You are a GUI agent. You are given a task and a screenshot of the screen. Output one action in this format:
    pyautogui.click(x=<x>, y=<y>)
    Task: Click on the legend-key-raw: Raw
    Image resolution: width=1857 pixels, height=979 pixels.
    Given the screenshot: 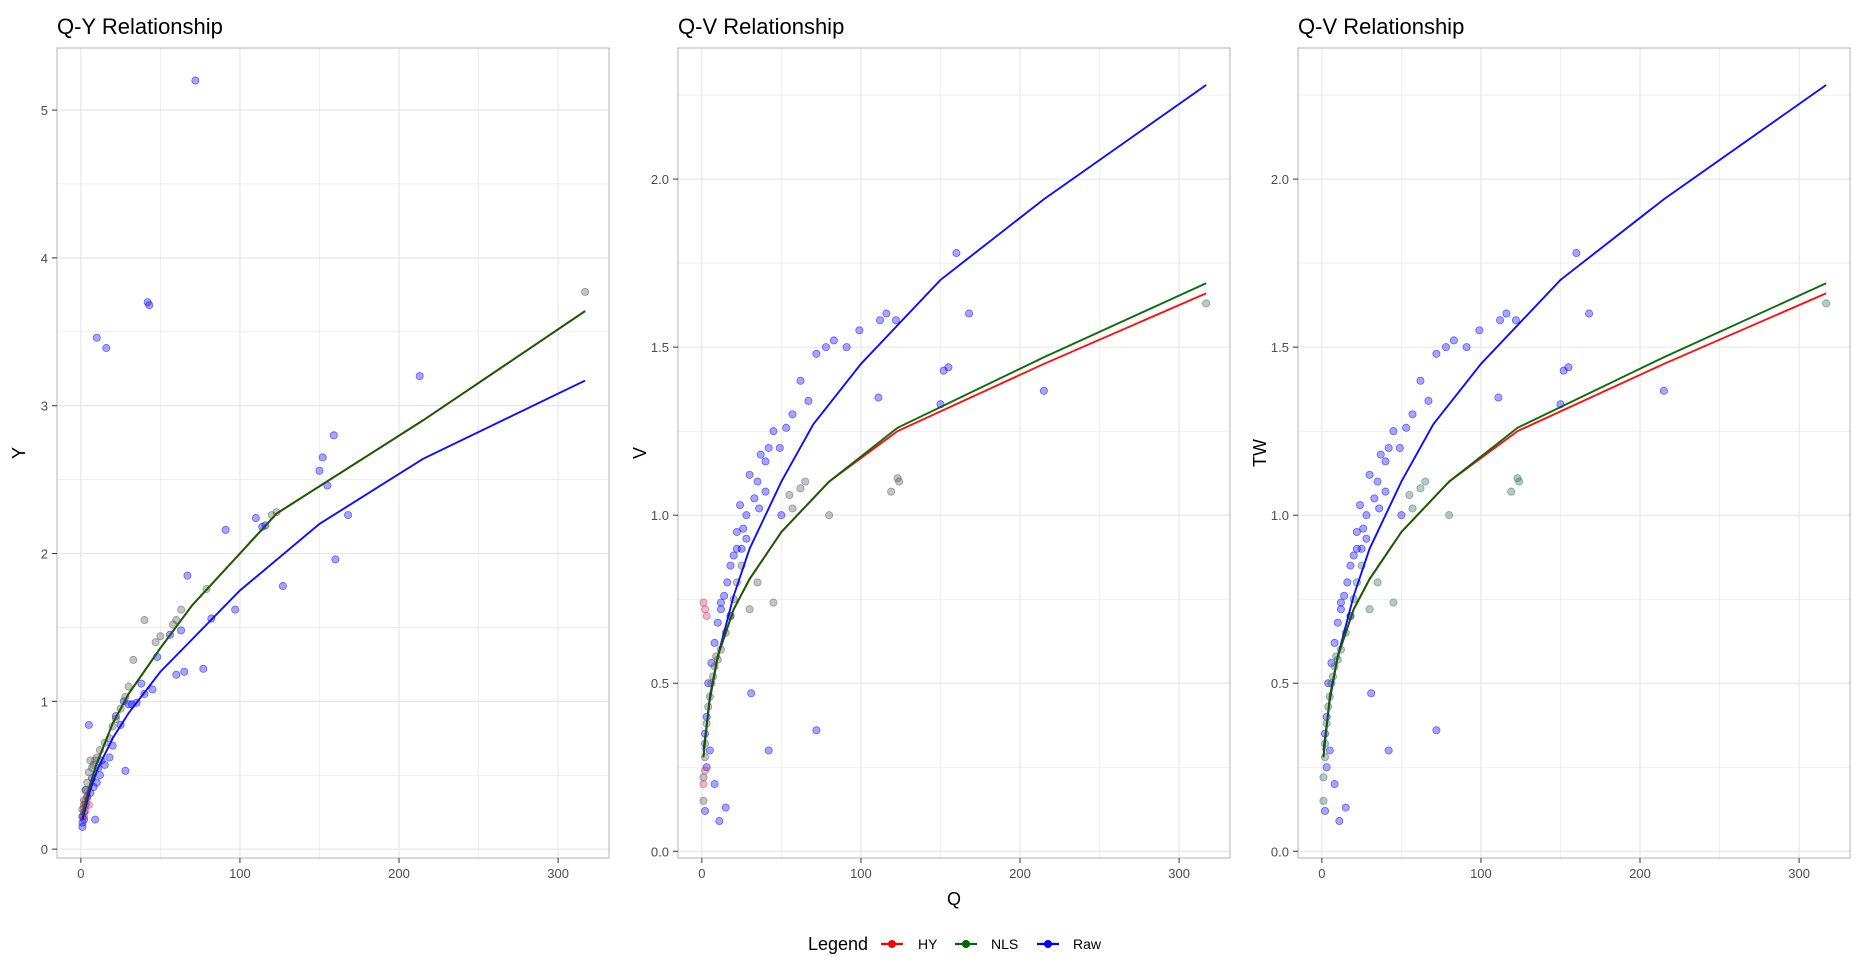 What is the action you would take?
    pyautogui.click(x=1069, y=944)
    